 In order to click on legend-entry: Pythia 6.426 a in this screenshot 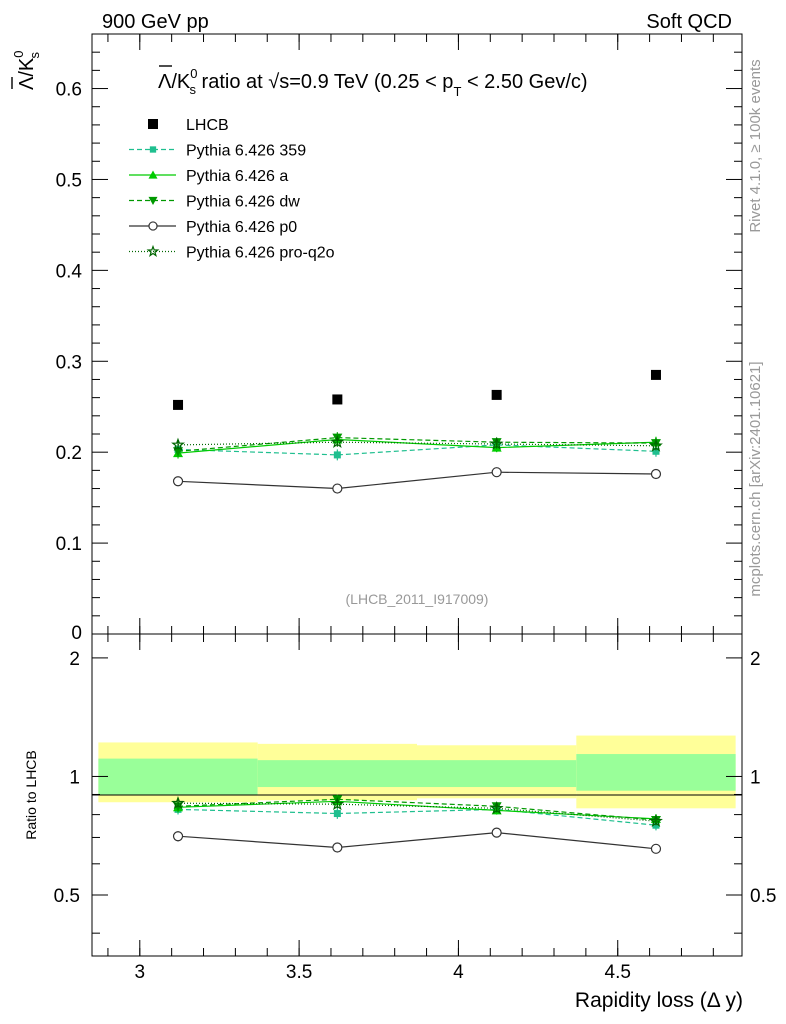, I will do `click(208, 176)`.